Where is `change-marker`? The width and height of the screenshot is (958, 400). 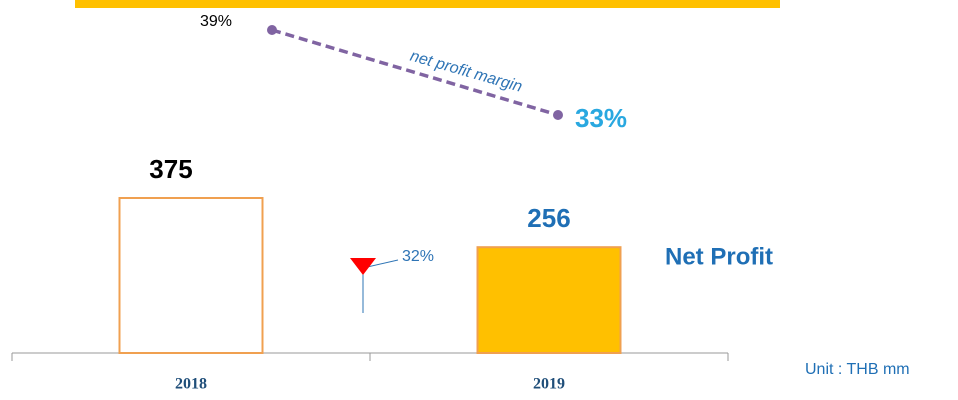 change-marker is located at coordinates (363, 266).